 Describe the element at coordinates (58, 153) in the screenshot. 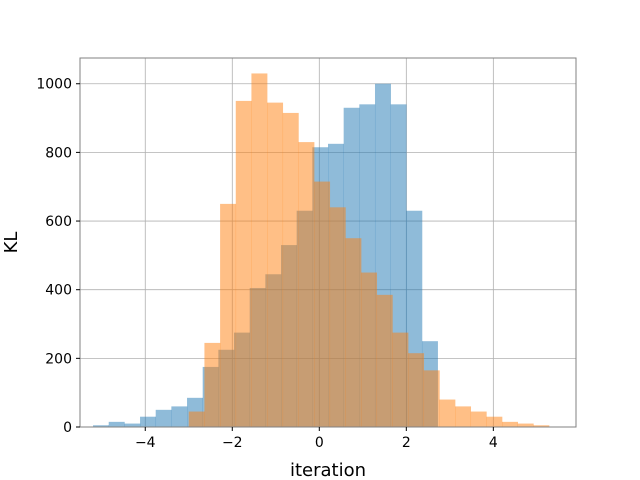

I see `y-tick-label: 800` at that location.